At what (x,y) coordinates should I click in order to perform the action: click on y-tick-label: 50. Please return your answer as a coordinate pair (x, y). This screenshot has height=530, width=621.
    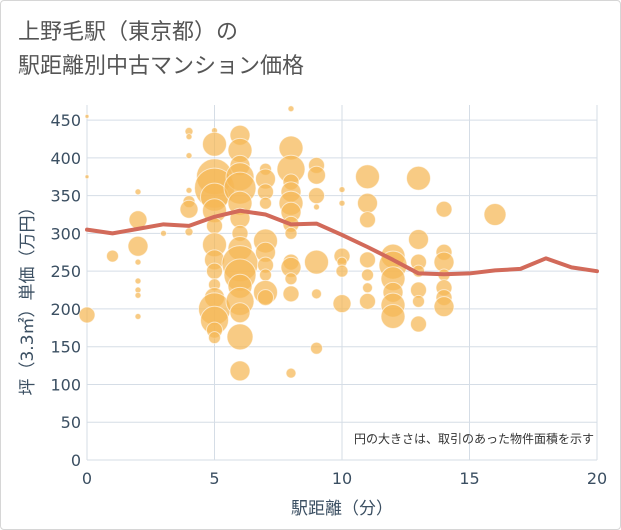
    Looking at the image, I should click on (71, 422).